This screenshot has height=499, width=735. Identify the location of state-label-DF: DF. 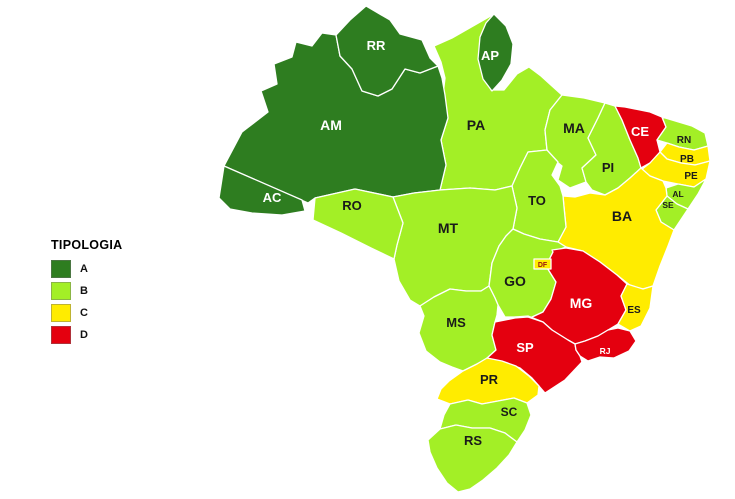
(543, 265).